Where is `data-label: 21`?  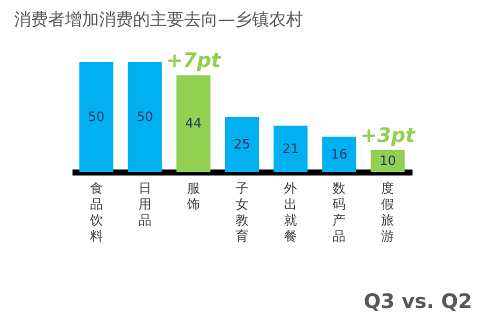
data-label: 21 is located at coordinates (290, 149).